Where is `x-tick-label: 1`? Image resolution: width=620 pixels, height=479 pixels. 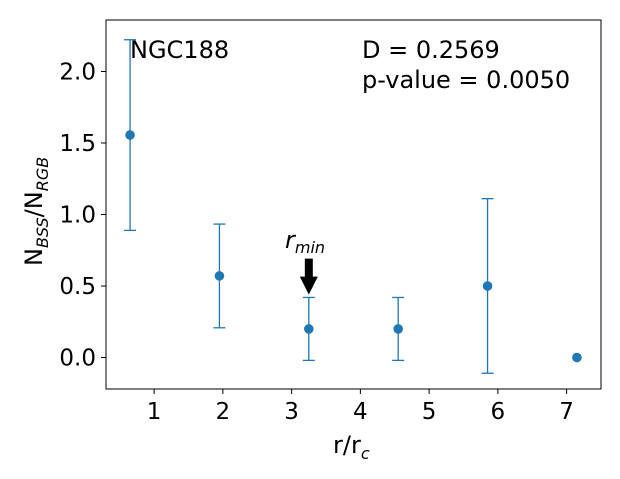
x-tick-label: 1 is located at coordinates (154, 412).